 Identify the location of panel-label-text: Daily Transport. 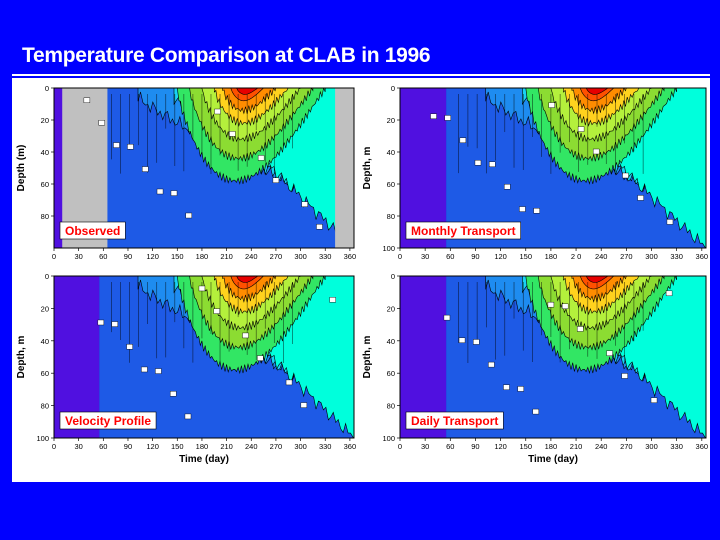
(454, 421).